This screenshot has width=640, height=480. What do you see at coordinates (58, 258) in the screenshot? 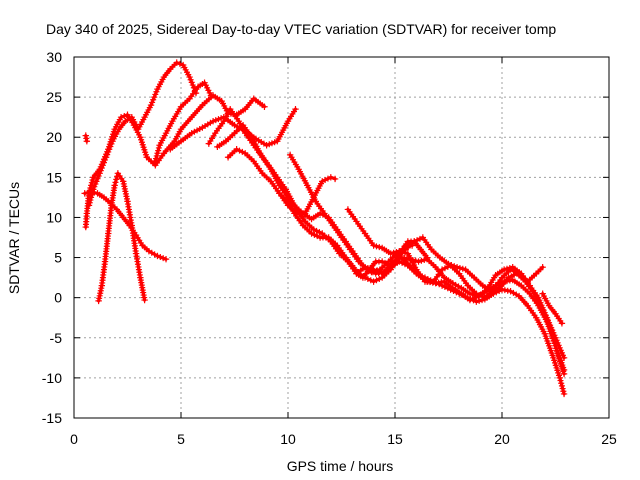
I see `y-tick-label: 5` at bounding box center [58, 258].